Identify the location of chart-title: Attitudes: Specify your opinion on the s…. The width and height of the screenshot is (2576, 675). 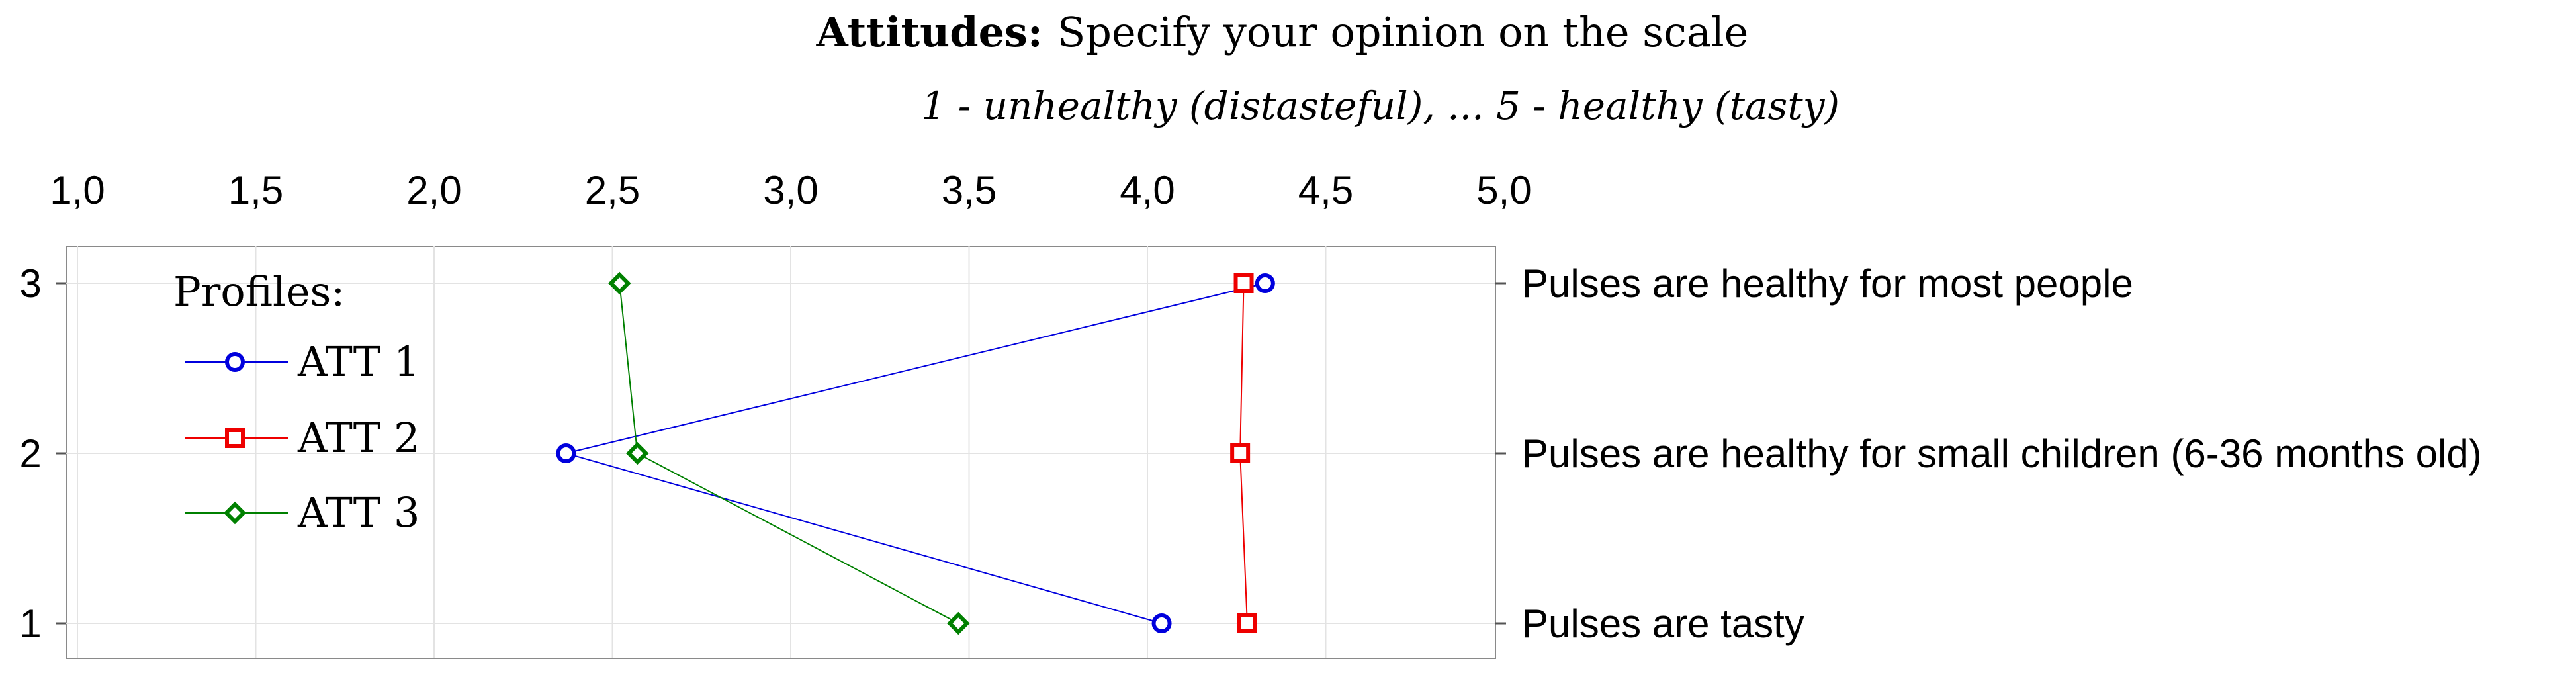
(1282, 32).